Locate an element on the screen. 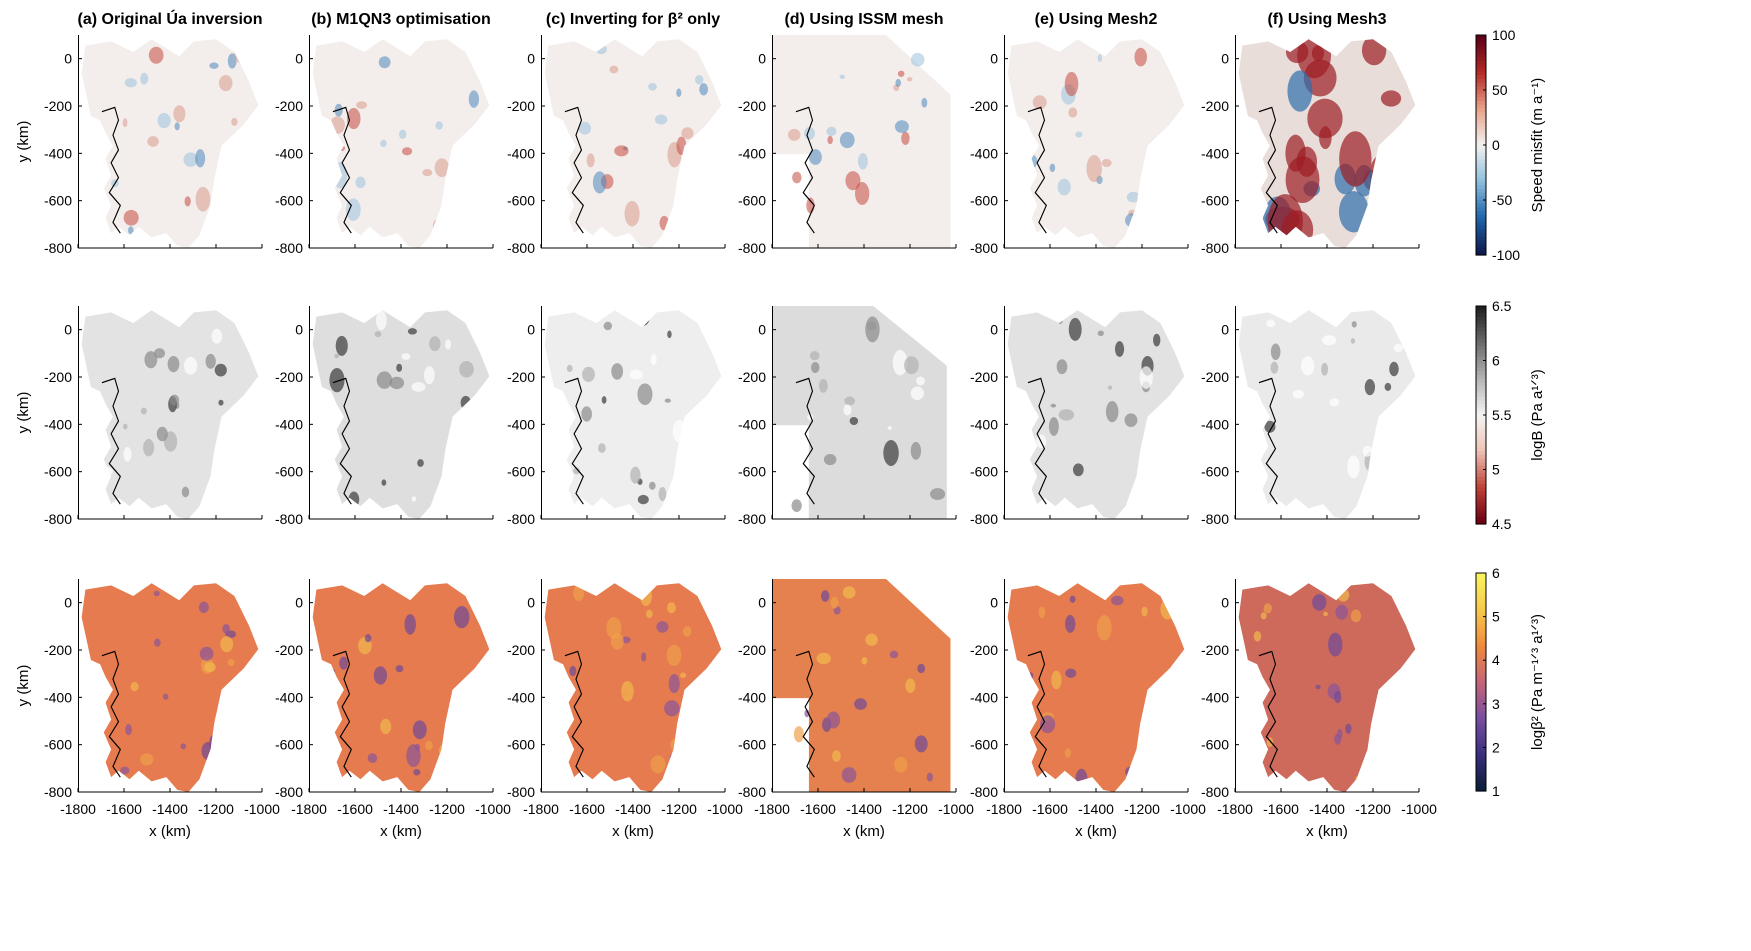  y-axis-label: y (km) is located at coordinates (23, 413).